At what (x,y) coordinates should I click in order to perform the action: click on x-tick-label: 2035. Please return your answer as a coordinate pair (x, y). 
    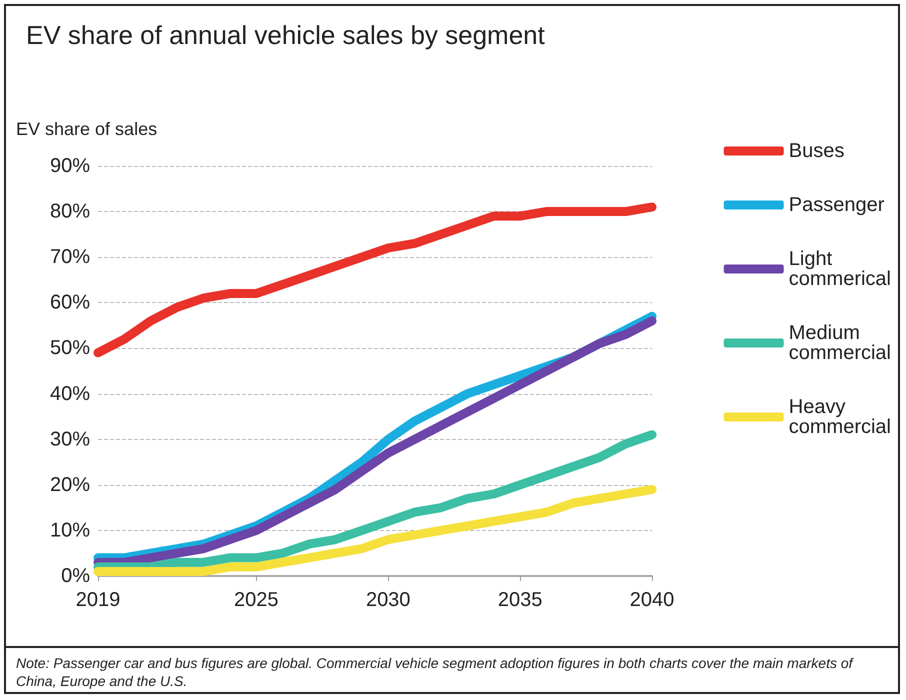
    Looking at the image, I should click on (520, 600).